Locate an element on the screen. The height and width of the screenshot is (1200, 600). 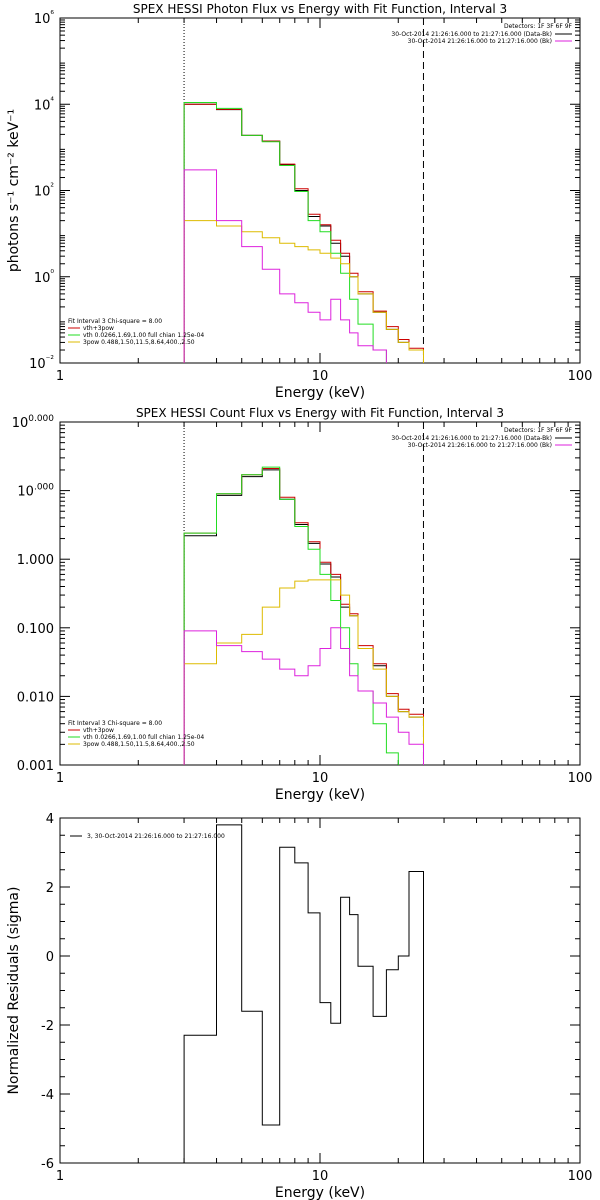
y-axis-label: Normalized Residuals (sigma) is located at coordinates (14, 991).